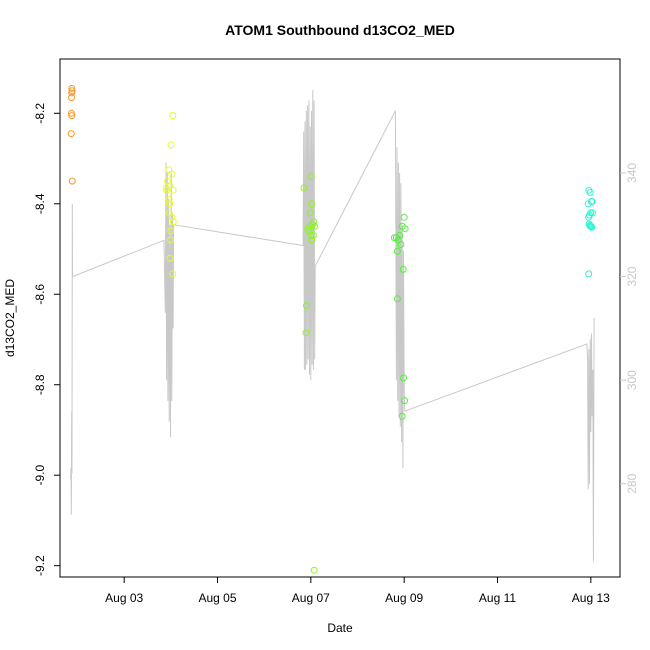  I want to click on y-tick-label: -8.8, so click(40, 384).